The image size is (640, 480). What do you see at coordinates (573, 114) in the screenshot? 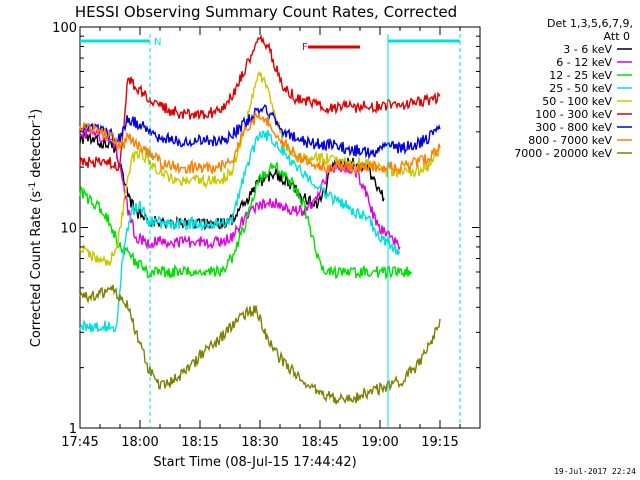
I see `legend-label-6: 100 - 300 keV` at bounding box center [573, 114].